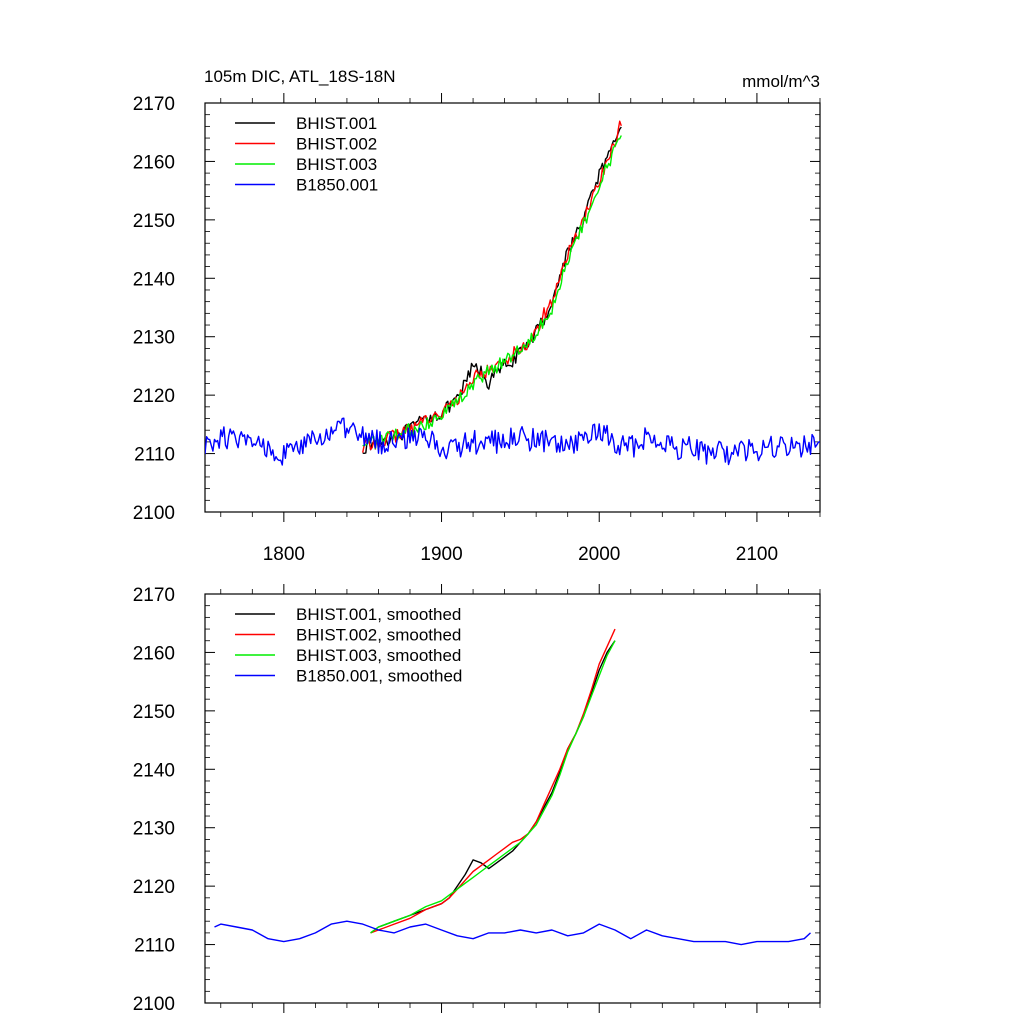 The width and height of the screenshot is (1024, 1024). Describe the element at coordinates (336, 123) in the screenshot. I see `legend-label: BHIST.001` at that location.